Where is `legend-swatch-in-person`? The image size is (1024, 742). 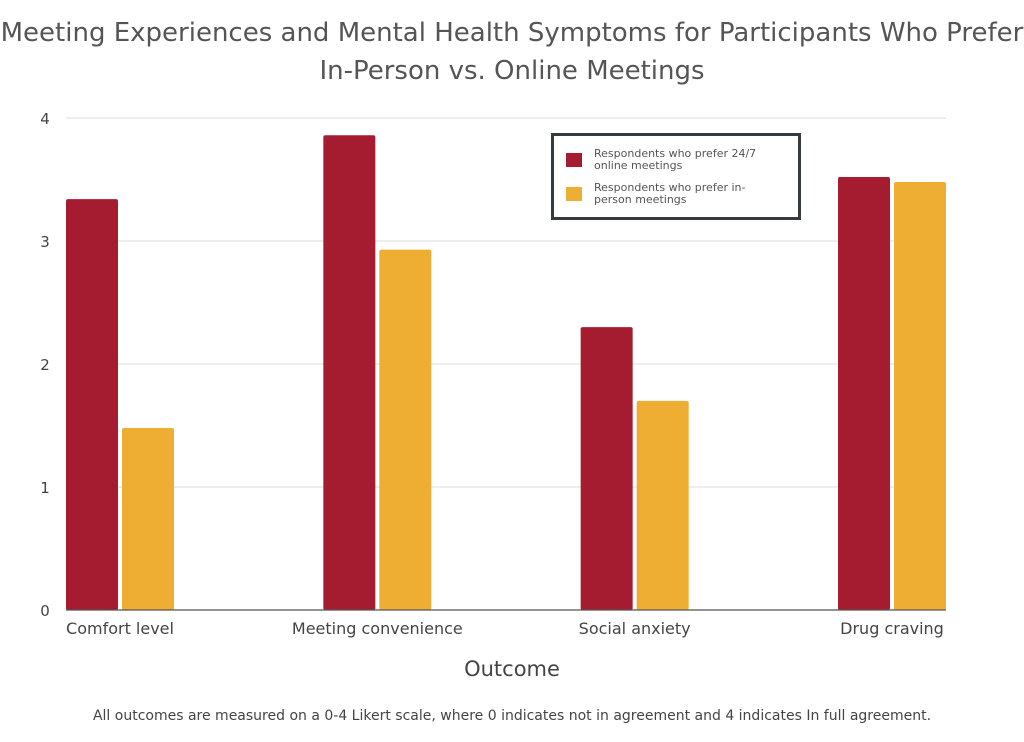 legend-swatch-in-person is located at coordinates (574, 194).